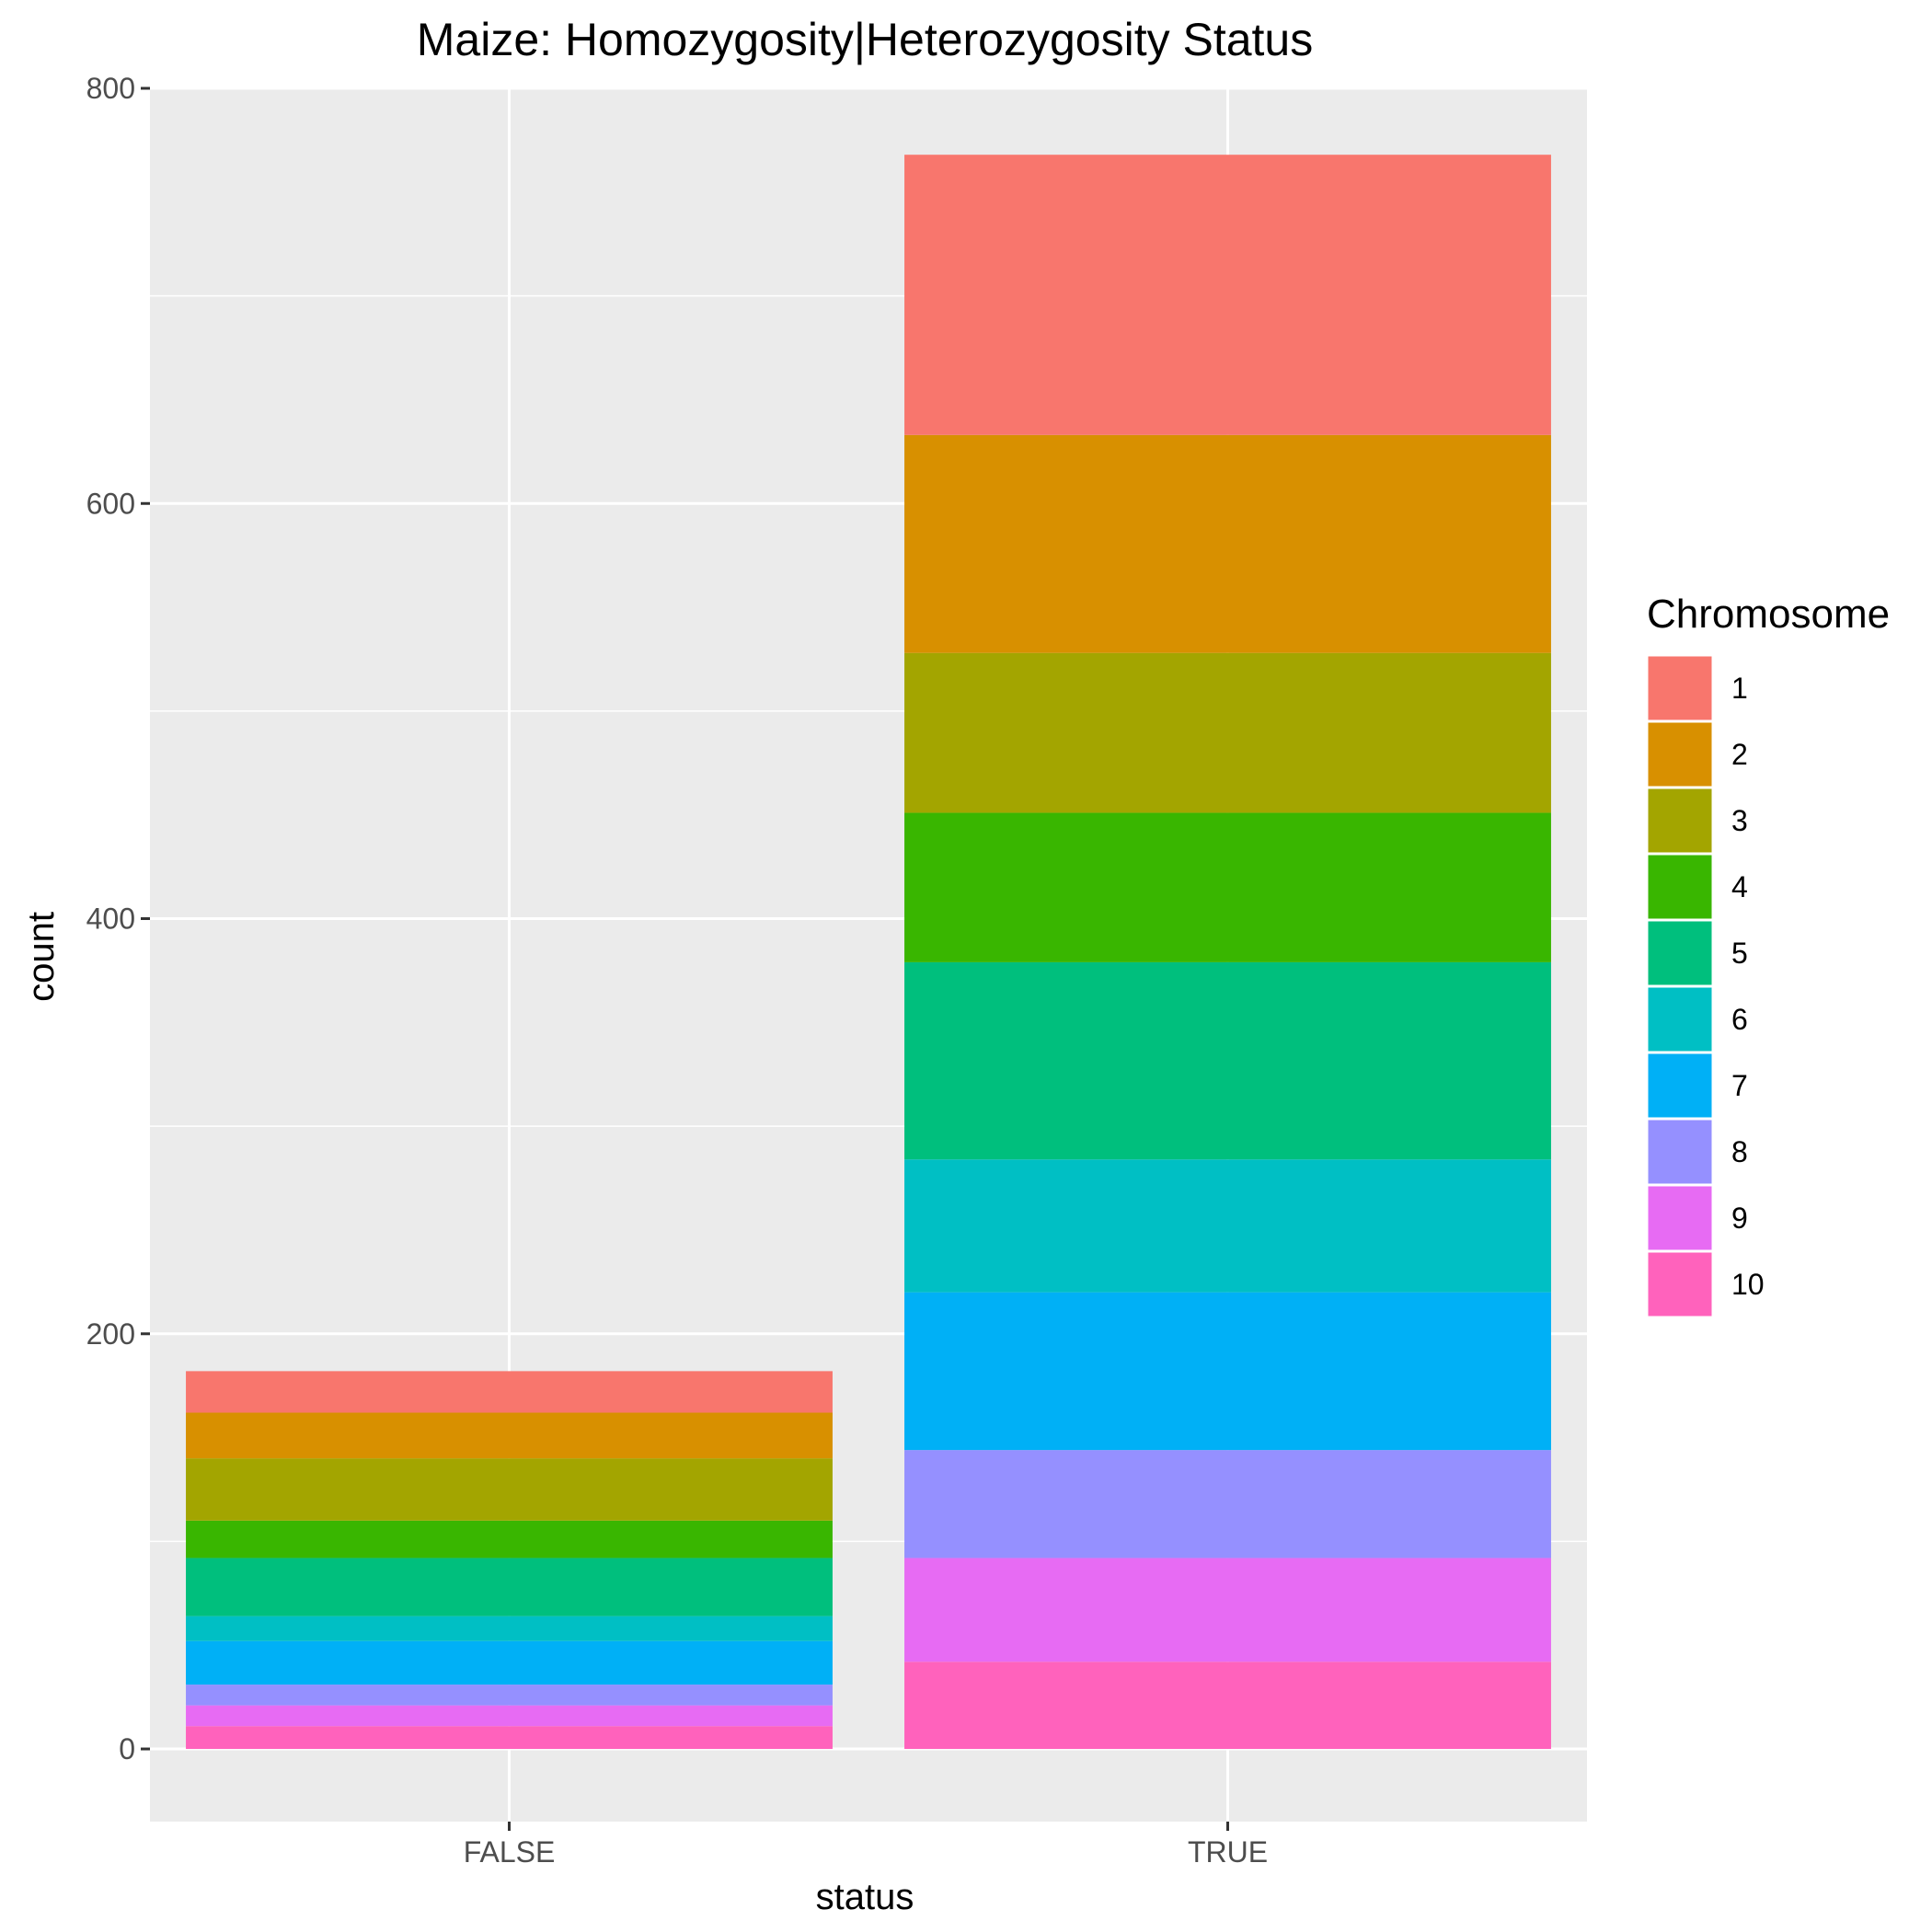 The image size is (1932, 1932). Describe the element at coordinates (1228, 1852) in the screenshot. I see `x-tick-label: TRUE` at that location.